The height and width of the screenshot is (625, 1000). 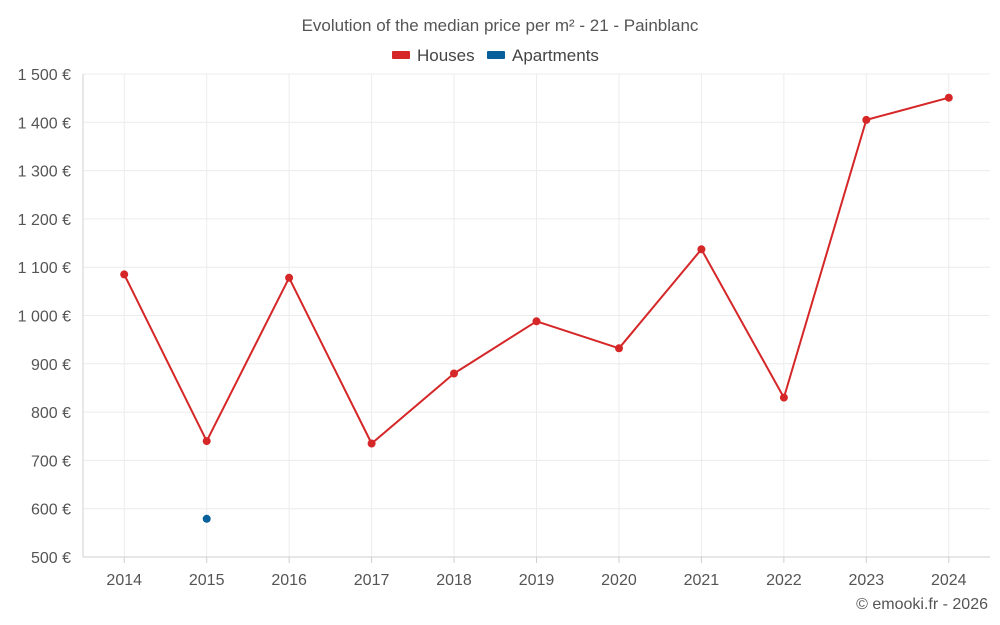 I want to click on x-tick-label: 2024, so click(x=949, y=580).